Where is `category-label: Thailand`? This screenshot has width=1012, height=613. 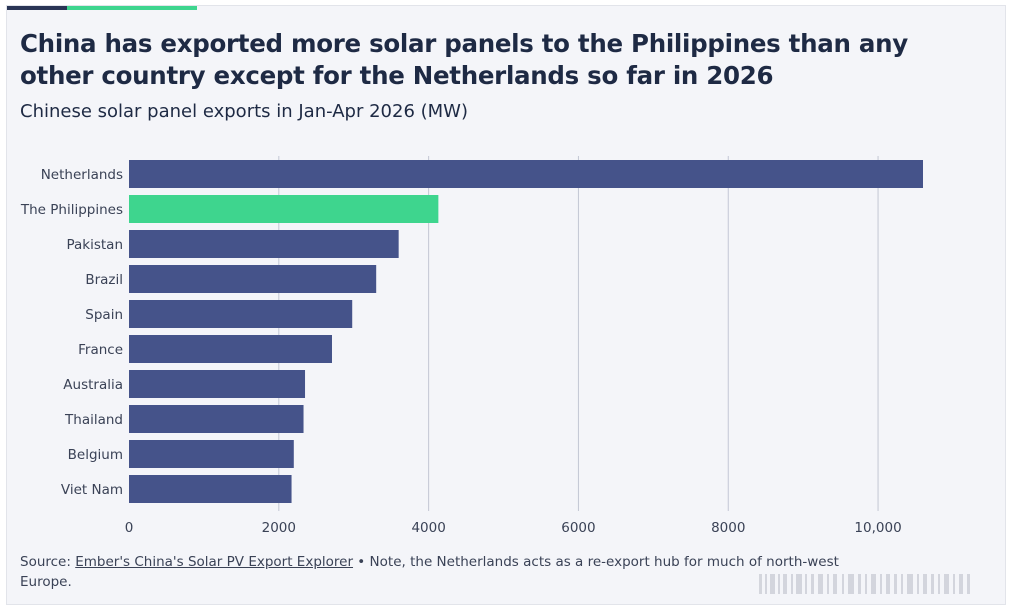
category-label: Thailand is located at coordinates (93, 420).